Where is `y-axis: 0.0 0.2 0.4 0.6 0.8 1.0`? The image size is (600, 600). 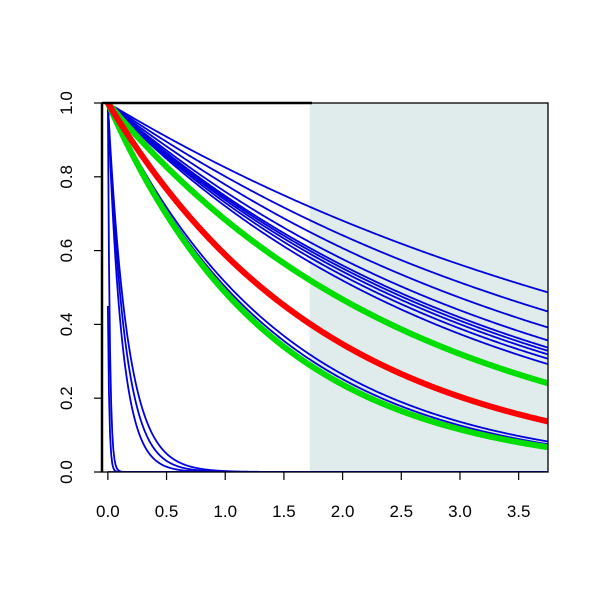 y-axis: 0.0 0.2 0.4 0.6 0.8 1.0 is located at coordinates (79, 287).